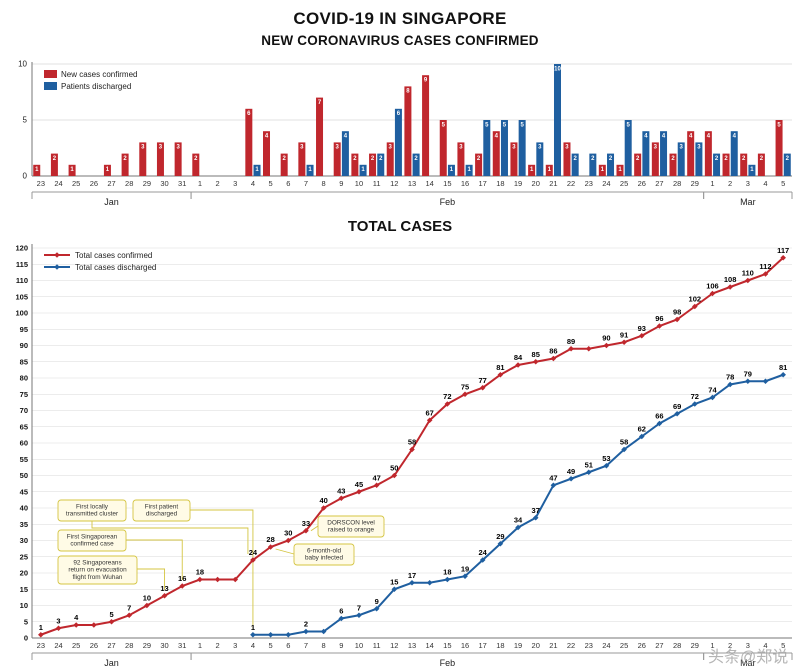 This screenshot has height=672, width=800. Describe the element at coordinates (400, 40) in the screenshot. I see `subtitle: NEW CORONAVIRUS CASES CONFIRMED` at that location.